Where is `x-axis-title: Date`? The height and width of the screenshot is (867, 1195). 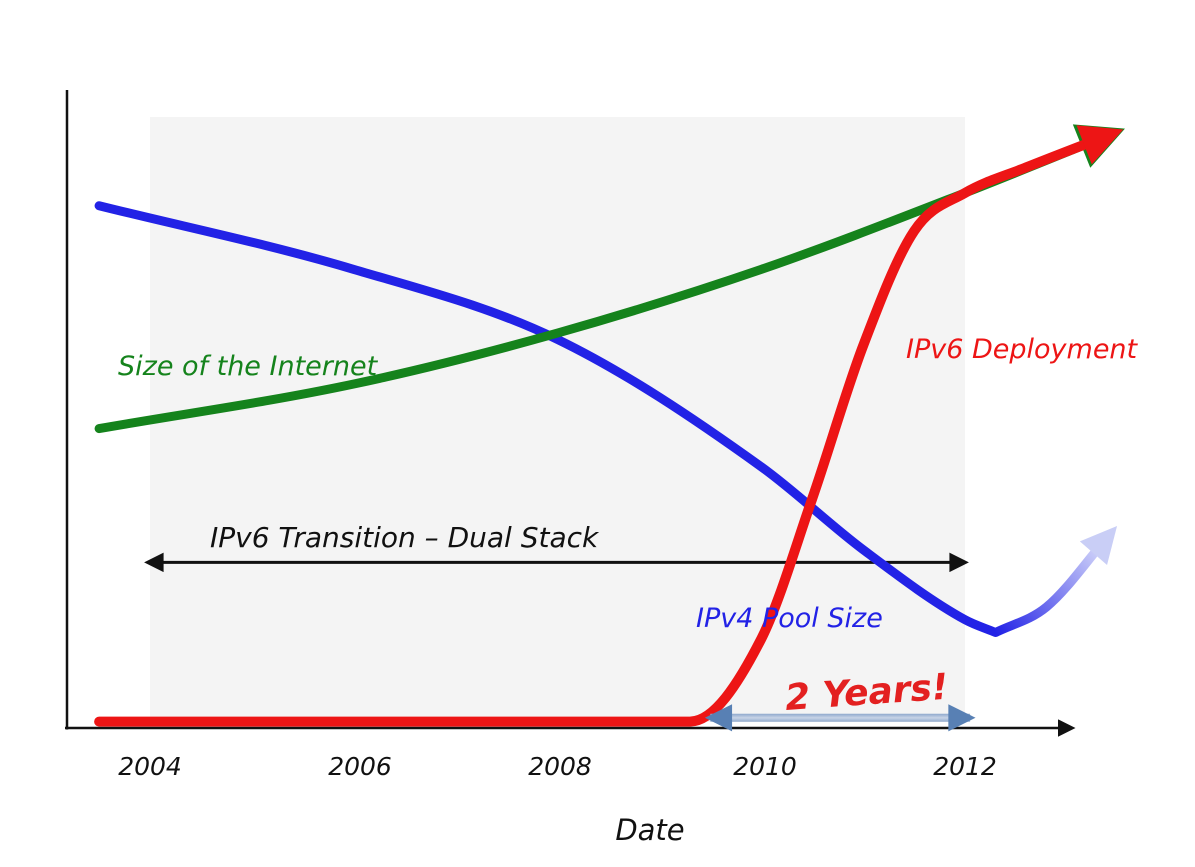 x-axis-title: Date is located at coordinates (649, 830).